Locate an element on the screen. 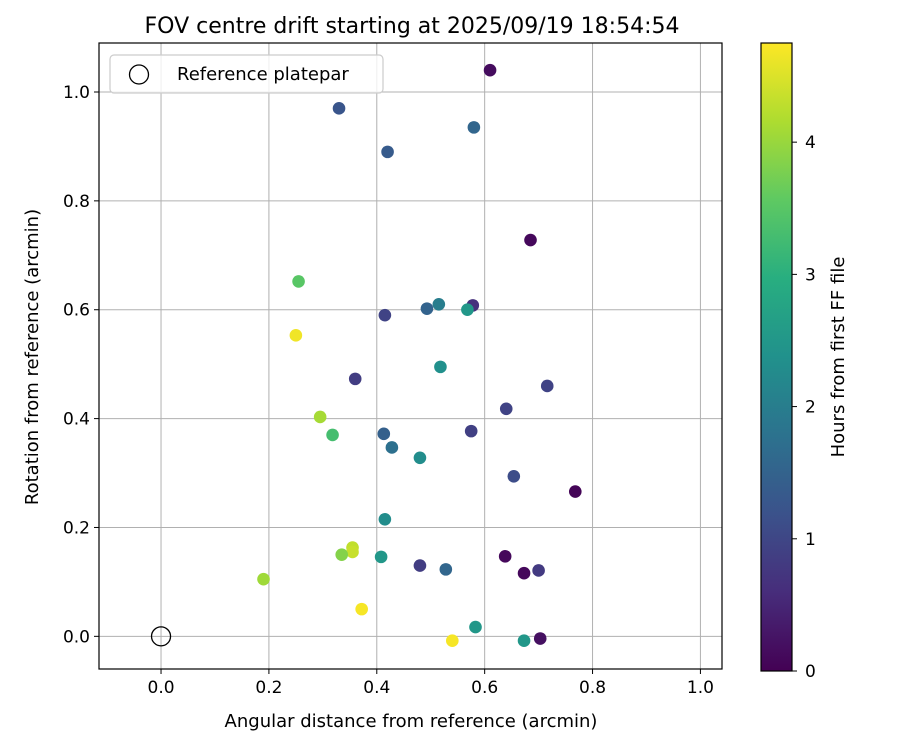 The image size is (900, 750). colorbar-gradient is located at coordinates (776, 357).